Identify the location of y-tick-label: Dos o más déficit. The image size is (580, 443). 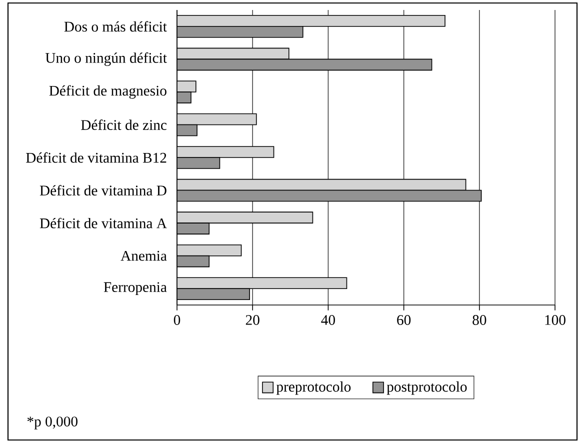
(115, 26).